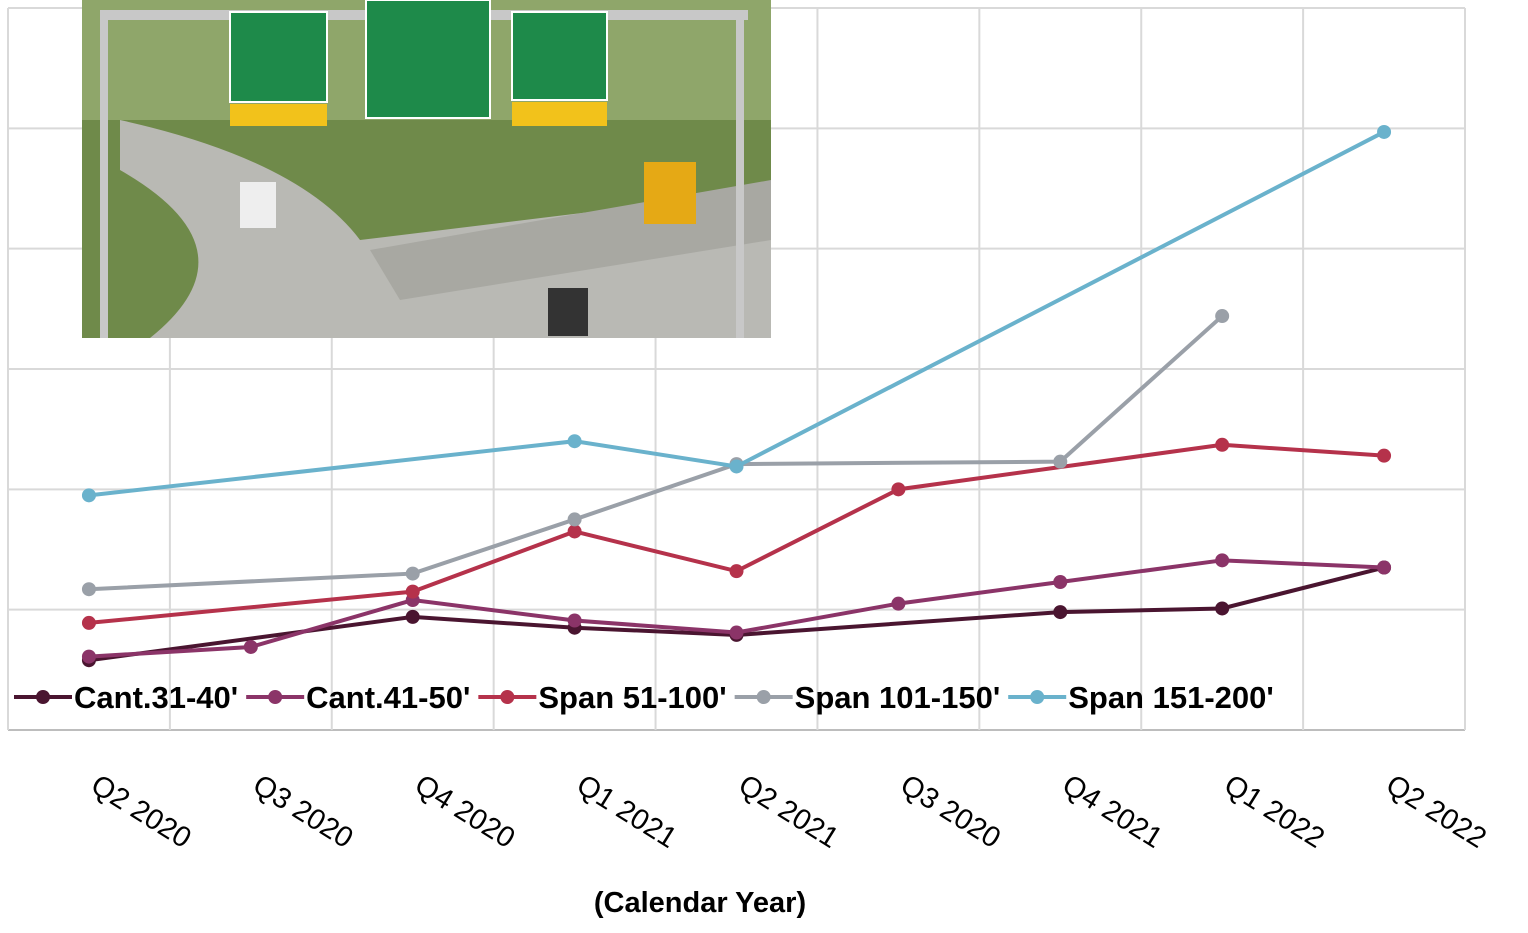 The image size is (1528, 933). What do you see at coordinates (568, 312) in the screenshot?
I see `car` at bounding box center [568, 312].